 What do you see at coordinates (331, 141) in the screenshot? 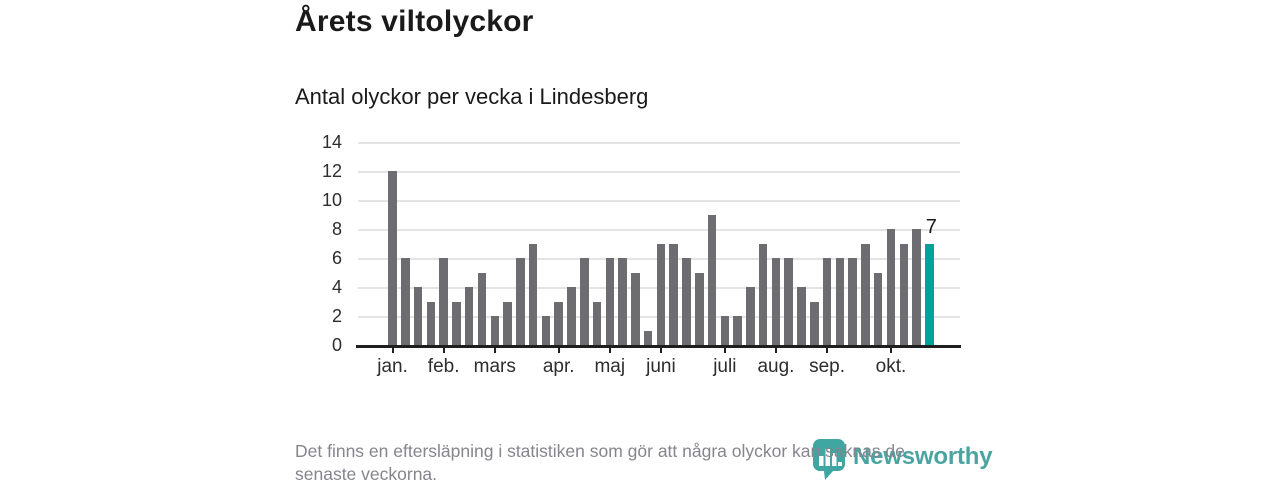
I see `y-axis-label: 14` at bounding box center [331, 141].